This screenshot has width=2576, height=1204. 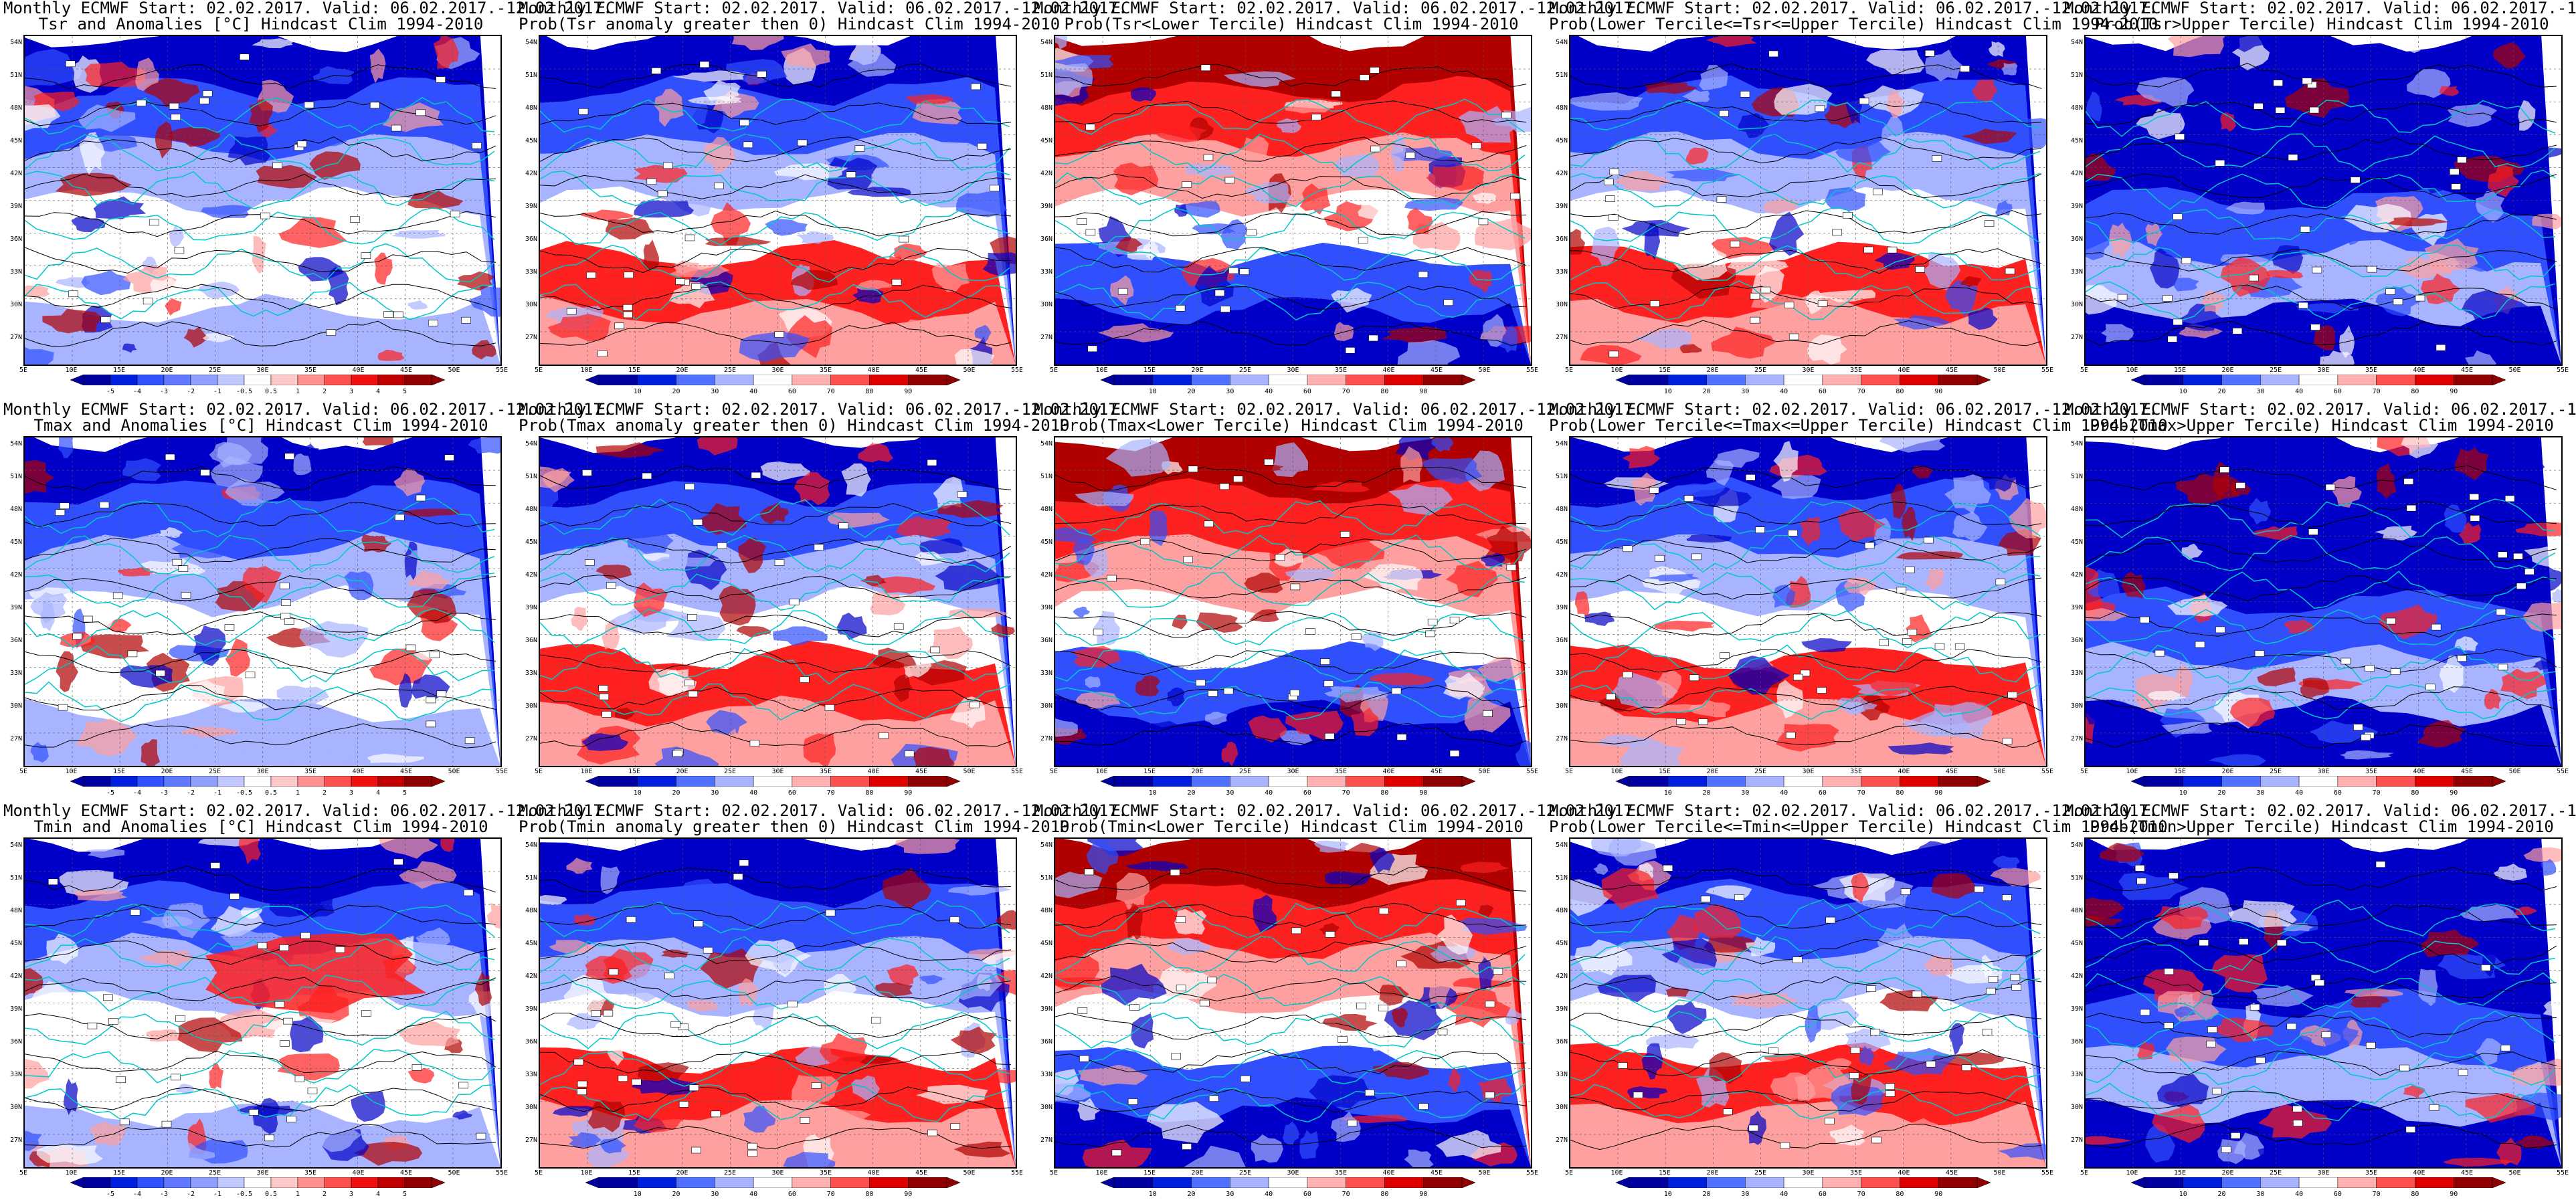 What do you see at coordinates (351, 391) in the screenshot?
I see `colorbar-label: 3` at bounding box center [351, 391].